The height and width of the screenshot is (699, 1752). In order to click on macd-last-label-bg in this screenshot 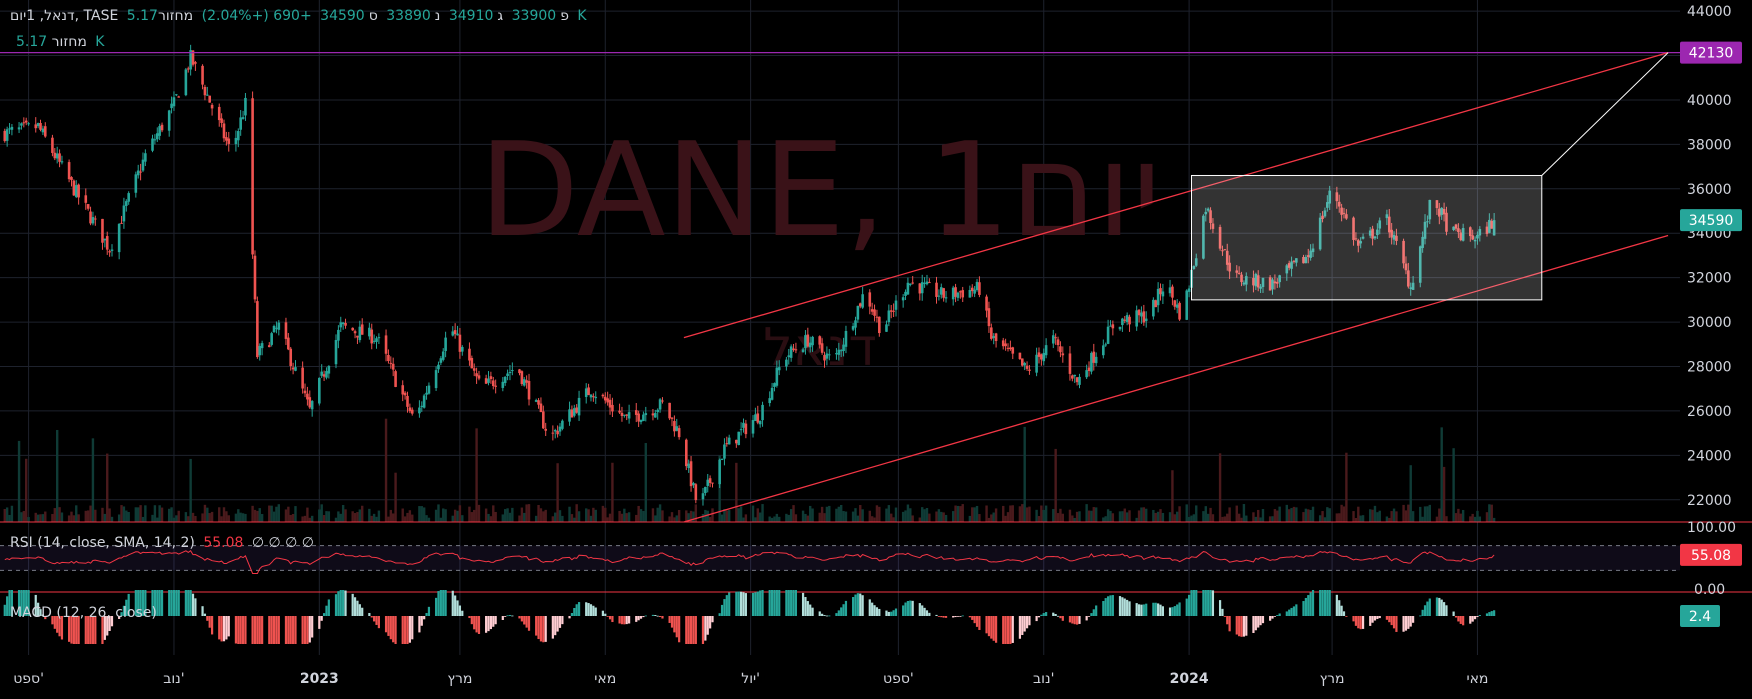, I will do `click(1700, 616)`.